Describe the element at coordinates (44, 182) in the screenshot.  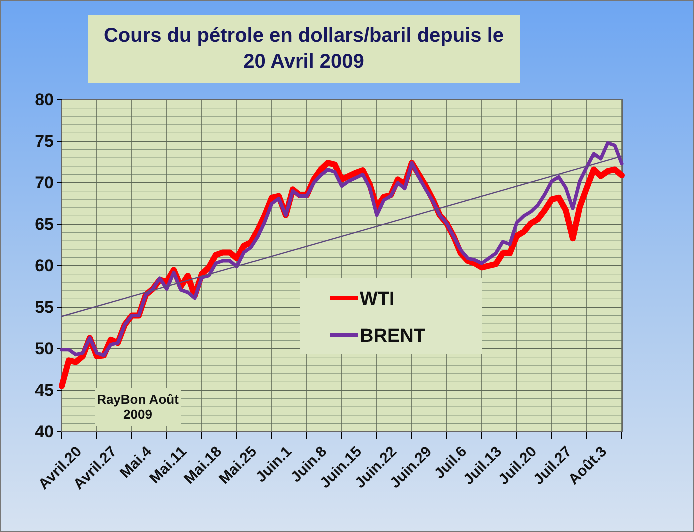
I see `y-tick-label: 70` at that location.